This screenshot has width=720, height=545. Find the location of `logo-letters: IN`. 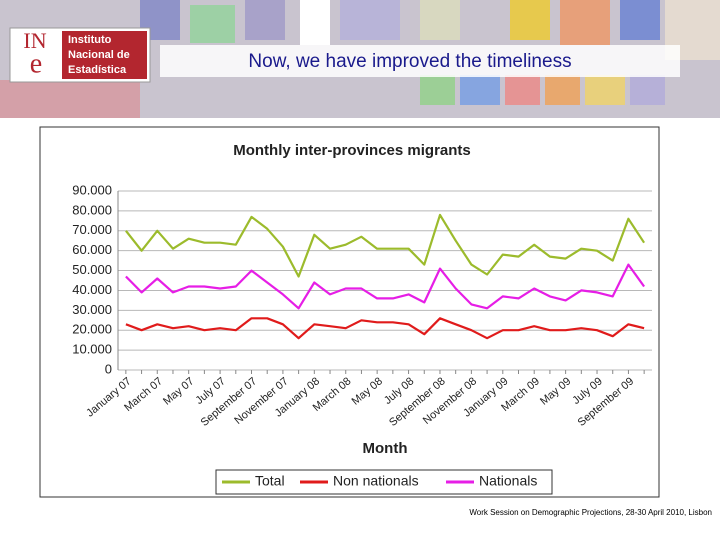

logo-letters: IN is located at coordinates (34, 40).